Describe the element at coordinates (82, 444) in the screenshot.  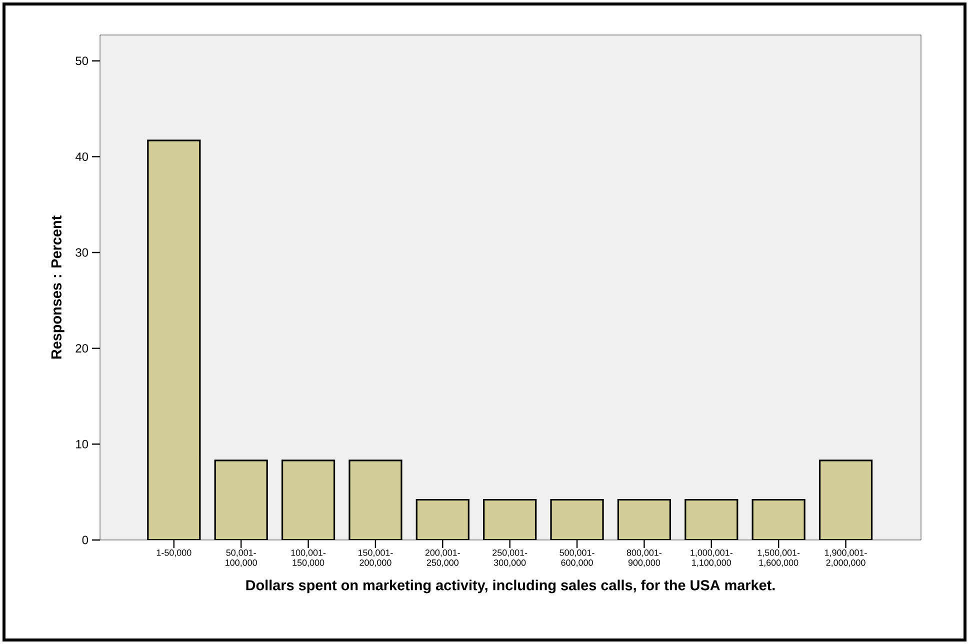
I see `y-tick-label: 10` at that location.